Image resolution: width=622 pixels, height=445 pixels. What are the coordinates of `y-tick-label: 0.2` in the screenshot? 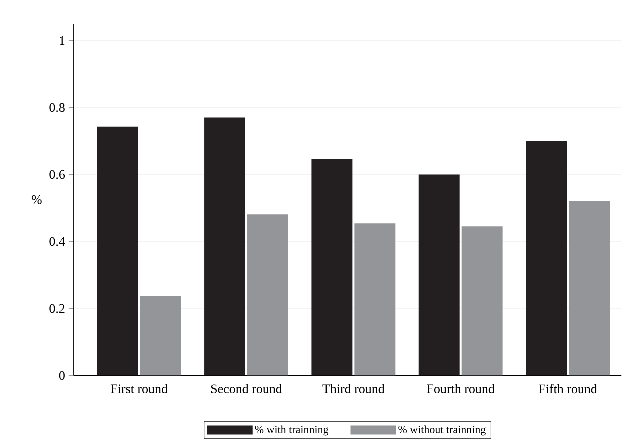 It's located at (57, 309).